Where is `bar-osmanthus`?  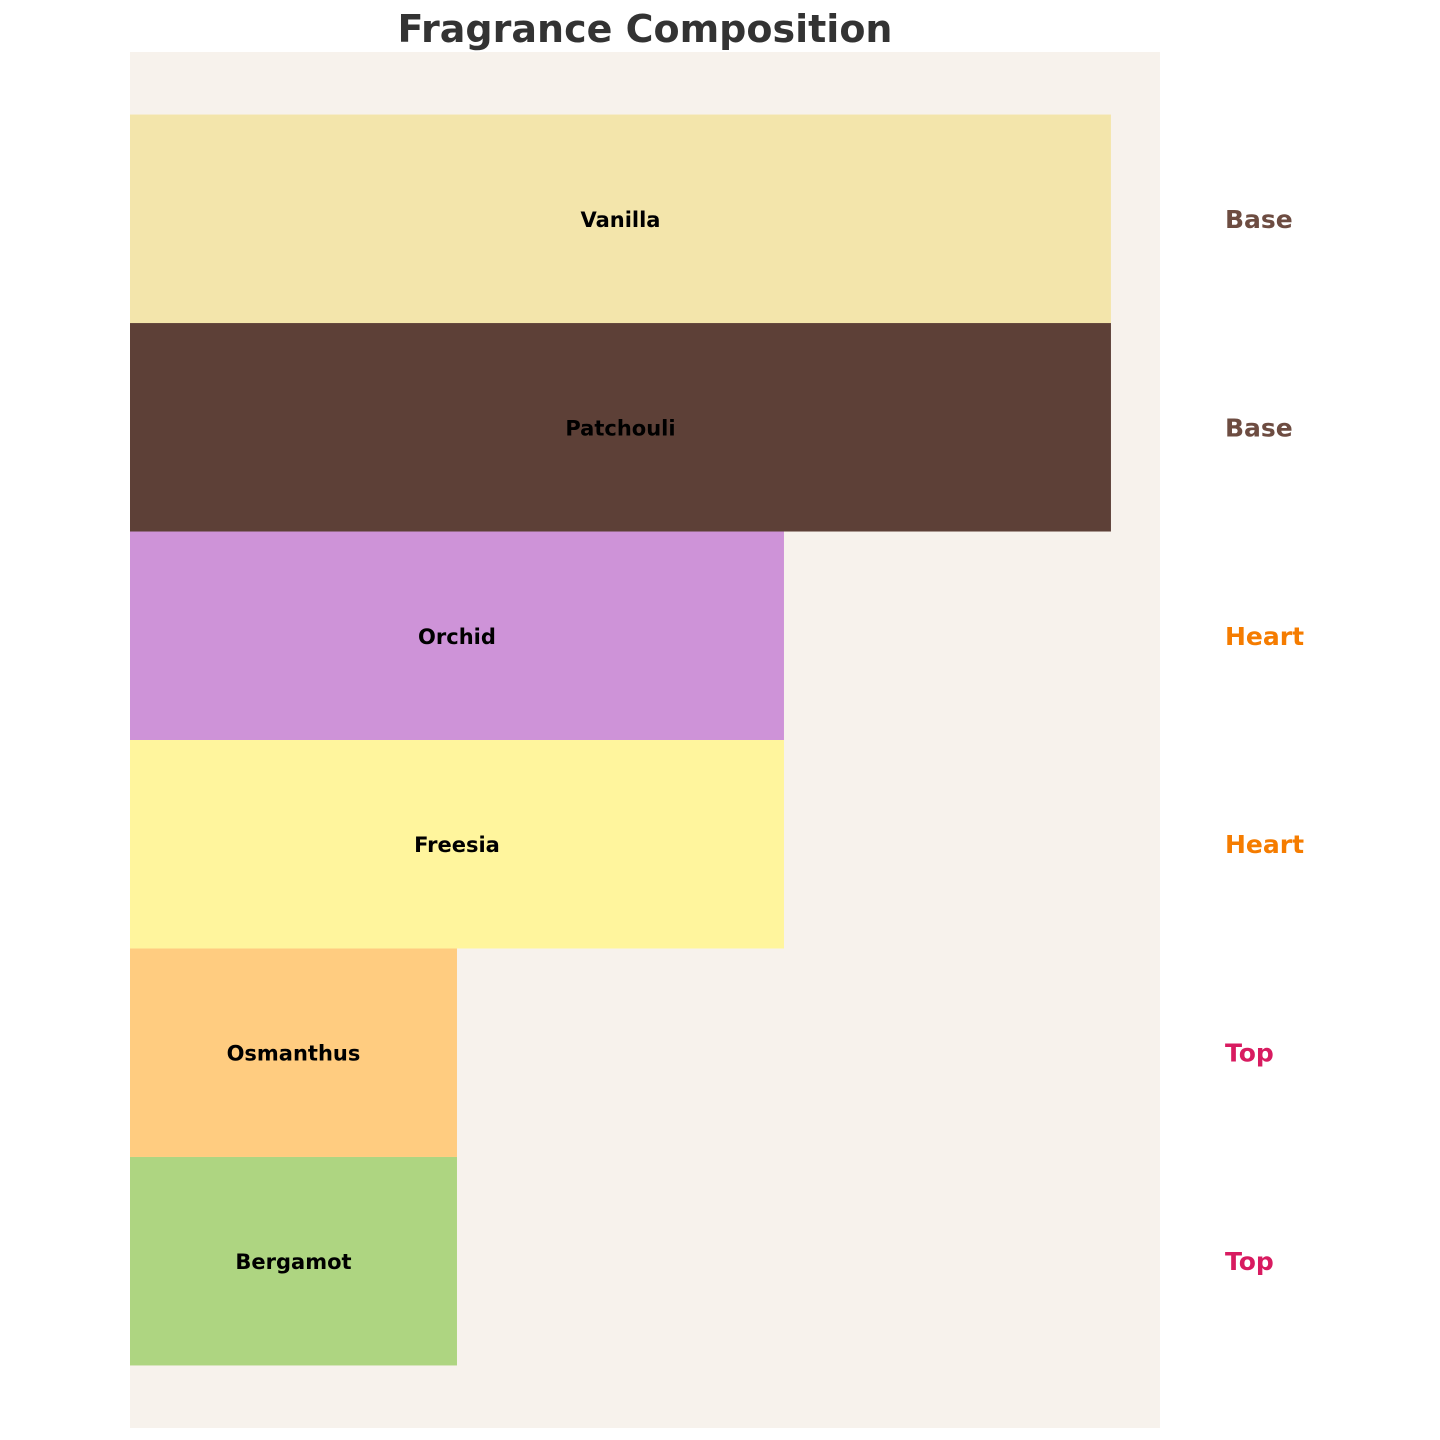
bar-osmanthus is located at coordinates (293, 1052).